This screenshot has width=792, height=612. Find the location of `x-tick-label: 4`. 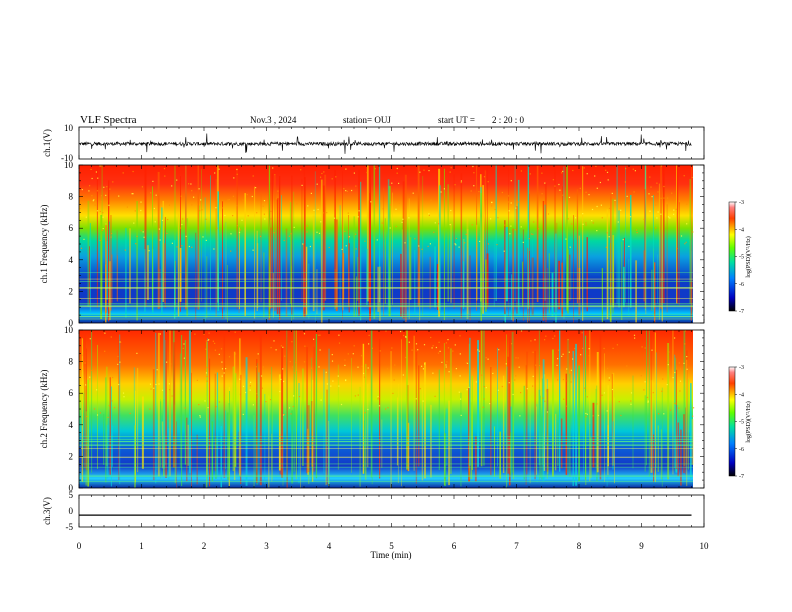

x-tick-label: 4 is located at coordinates (329, 546).